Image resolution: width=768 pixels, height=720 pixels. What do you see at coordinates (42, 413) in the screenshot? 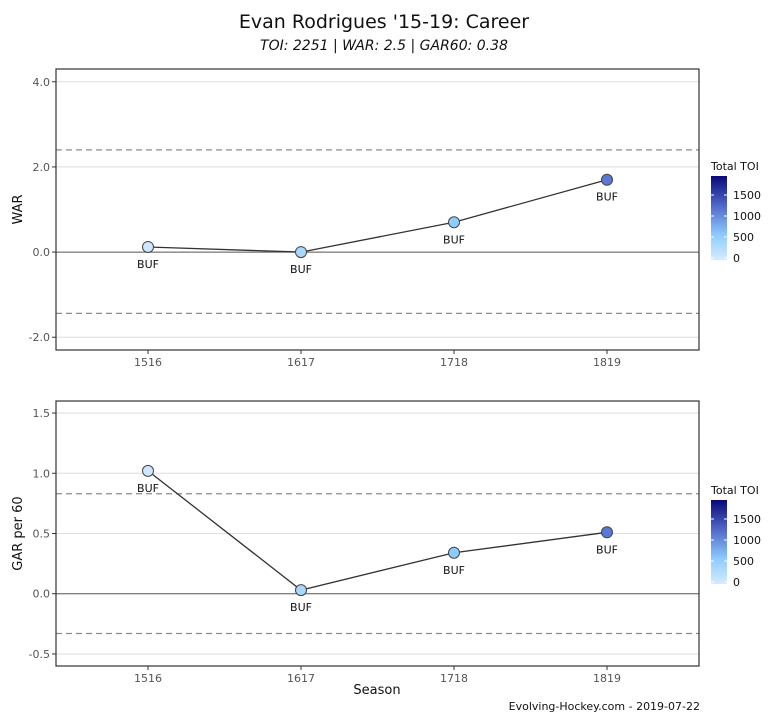
I see `y-tick-label: 1.5` at bounding box center [42, 413].